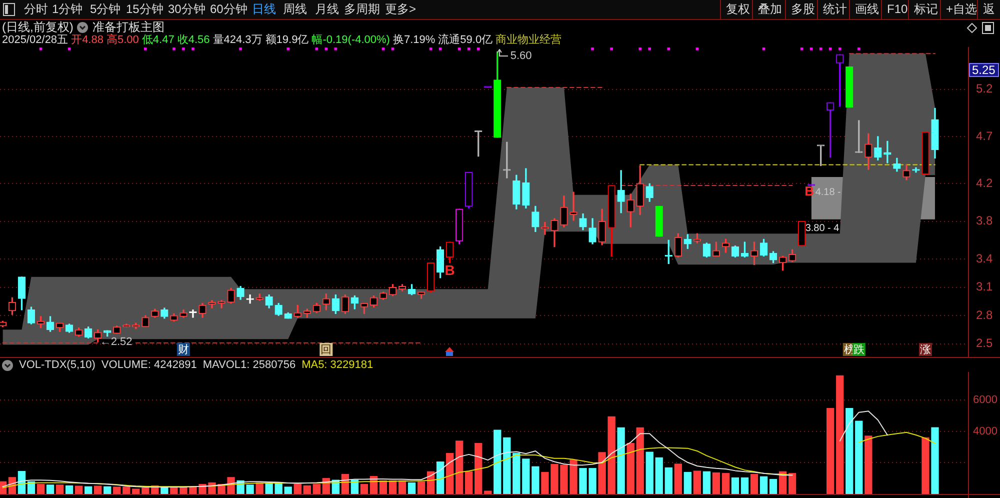  Describe the element at coordinates (529, 40) in the screenshot. I see `text: 商业物业经营` at that location.